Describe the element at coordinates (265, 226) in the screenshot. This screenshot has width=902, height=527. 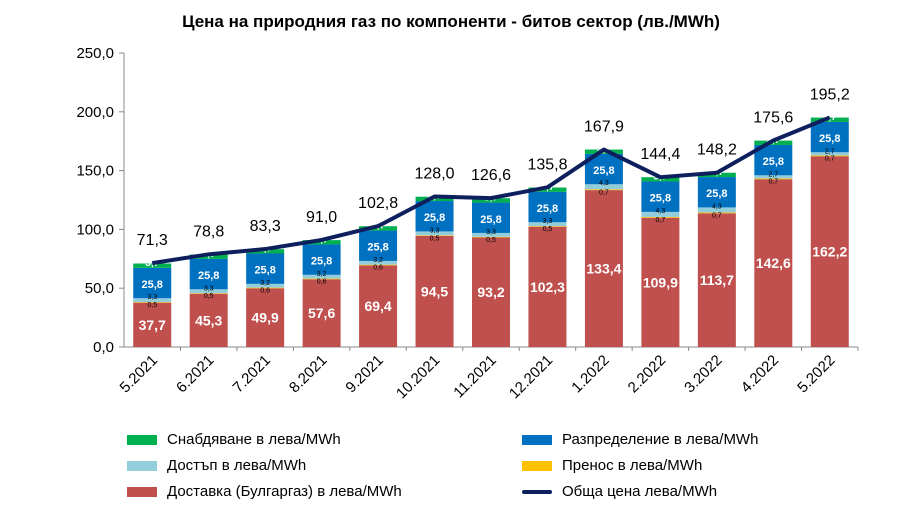
I see `total-price-label: 83,3` at that location.